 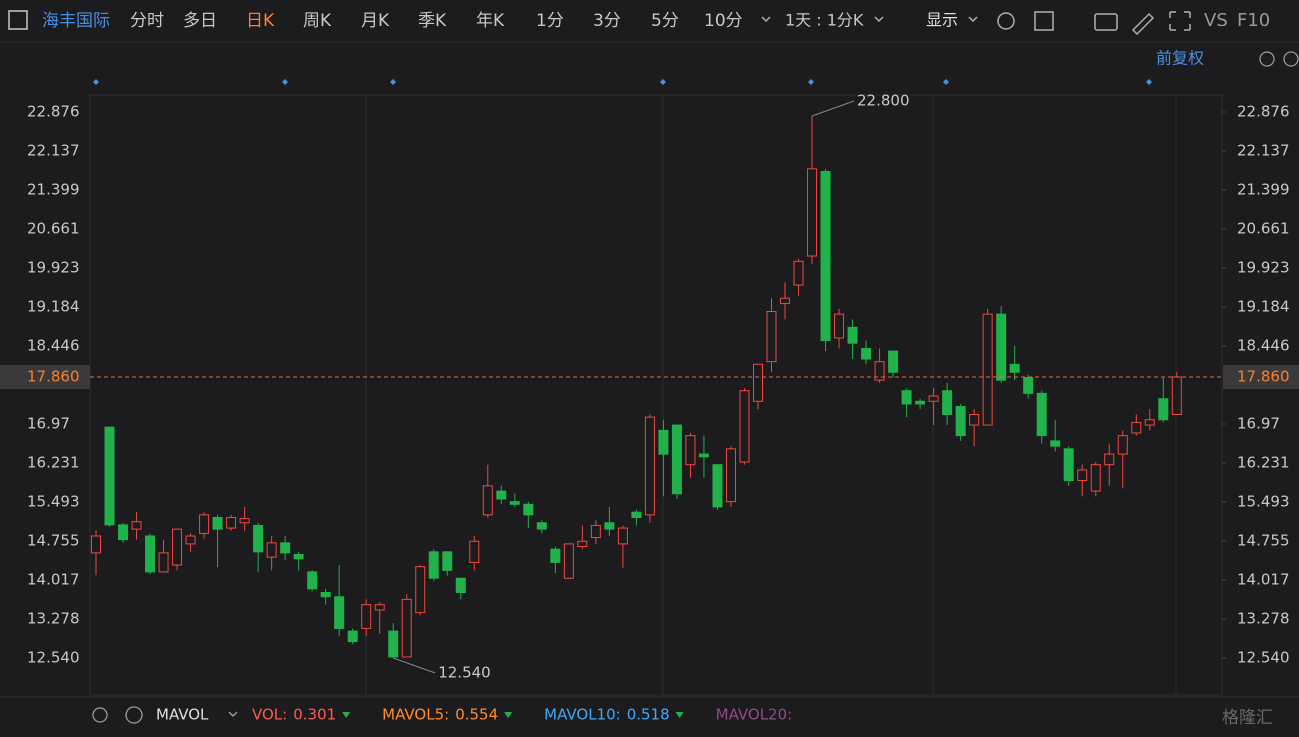 What do you see at coordinates (607, 21) in the screenshot?
I see `period-tab: 3分` at bounding box center [607, 21].